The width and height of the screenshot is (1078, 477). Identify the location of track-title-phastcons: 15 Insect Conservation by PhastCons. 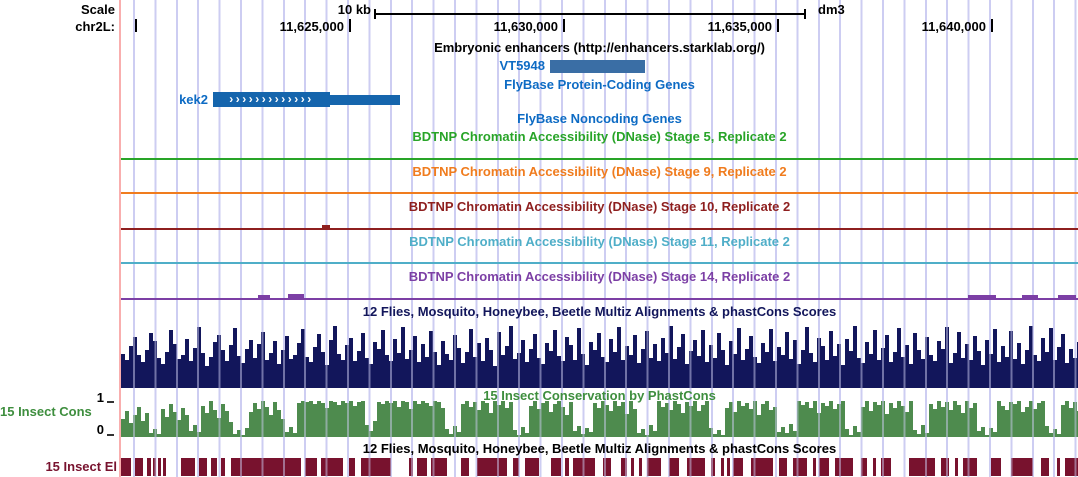
(599, 395).